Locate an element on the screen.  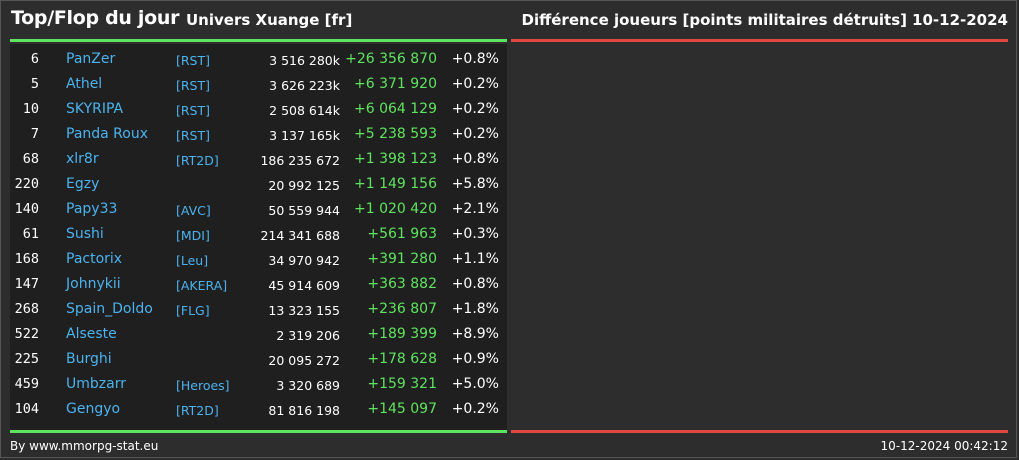
alliance-tag-link: [AKERA] is located at coordinates (202, 285).